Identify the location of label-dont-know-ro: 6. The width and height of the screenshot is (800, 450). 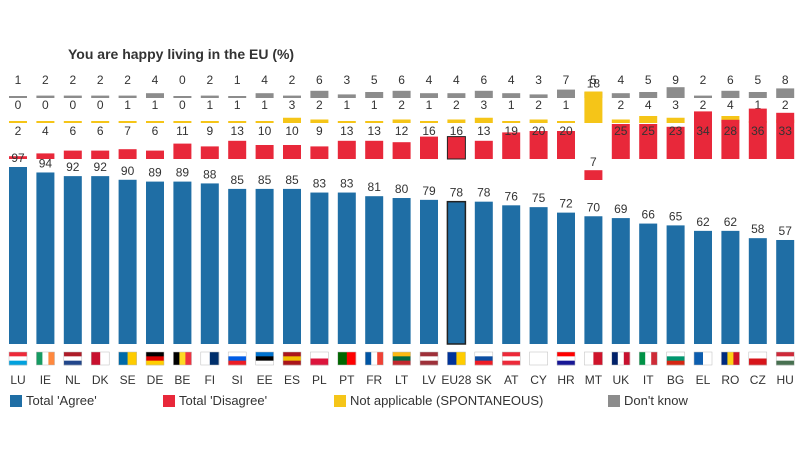
(730, 80).